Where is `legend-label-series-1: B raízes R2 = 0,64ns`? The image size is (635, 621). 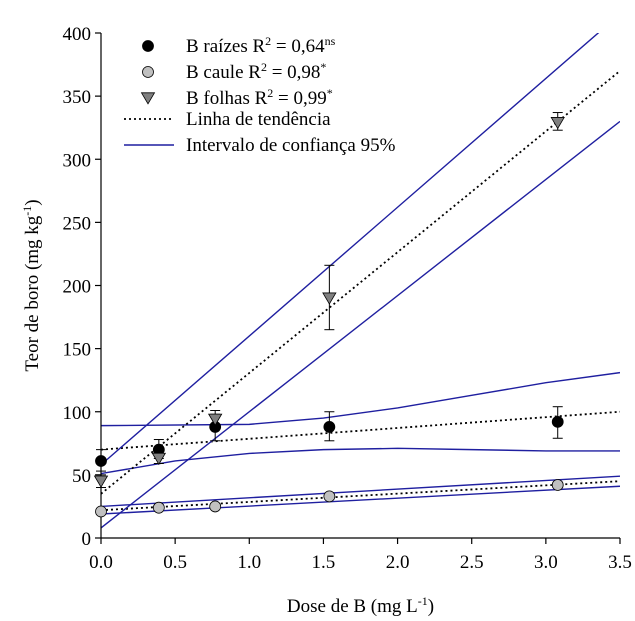 legend-label-series-1: B raízes R2 = 0,64ns is located at coordinates (261, 45).